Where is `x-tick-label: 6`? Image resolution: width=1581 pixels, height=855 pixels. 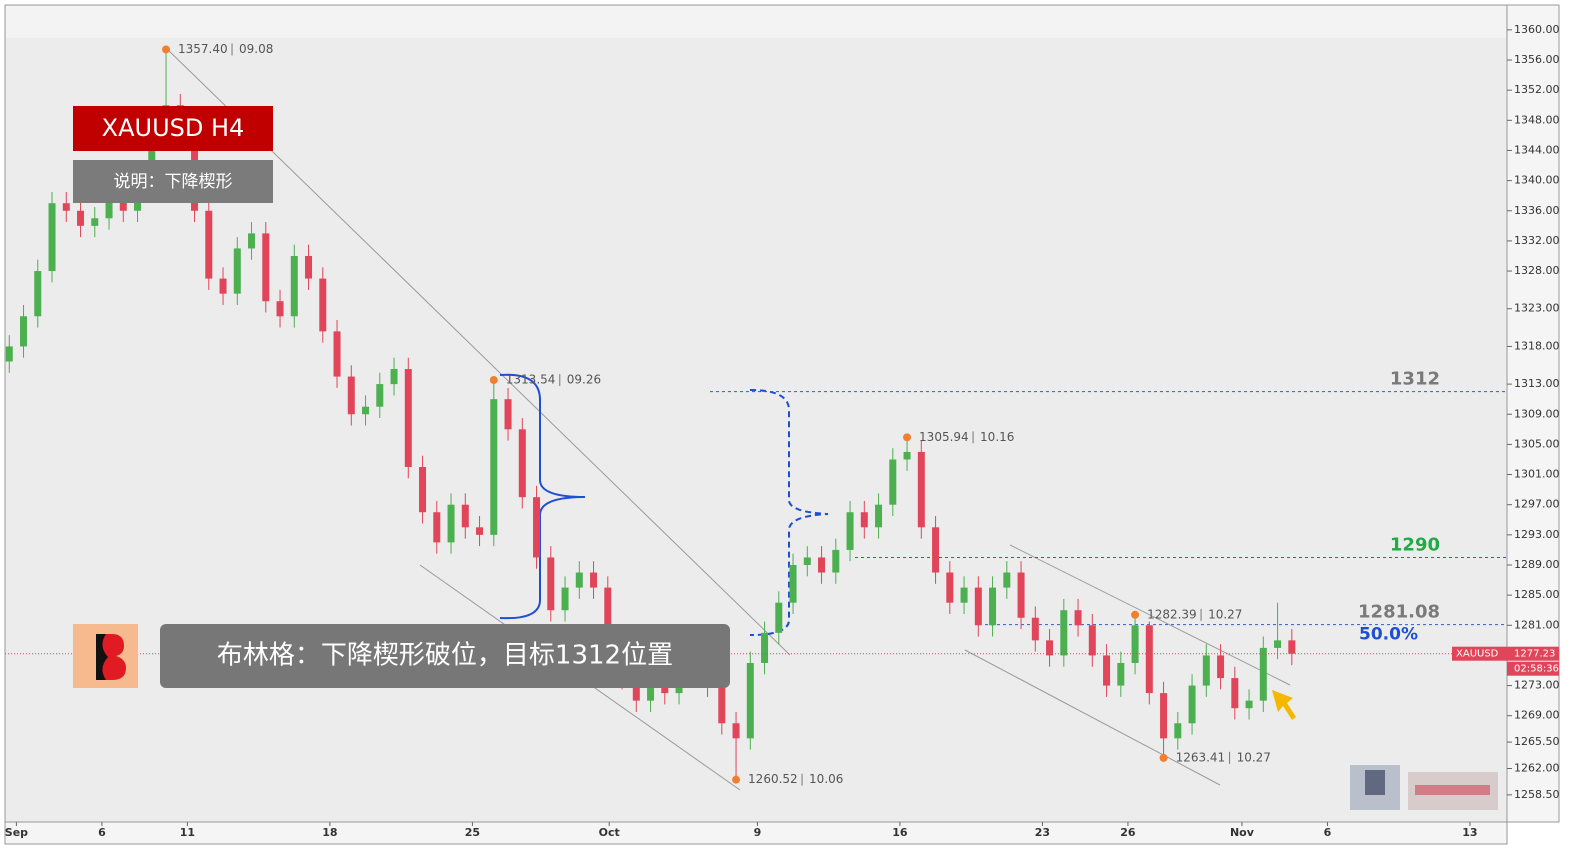
x-tick-label: 6 is located at coordinates (102, 832).